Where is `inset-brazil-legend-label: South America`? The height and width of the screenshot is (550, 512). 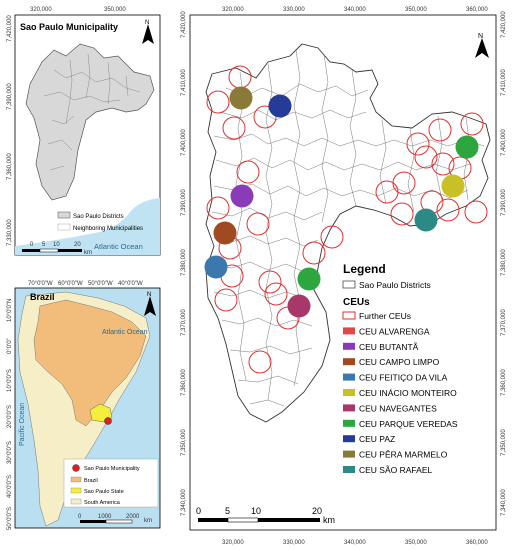 inset-brazil-legend-label: South America is located at coordinates (102, 503).